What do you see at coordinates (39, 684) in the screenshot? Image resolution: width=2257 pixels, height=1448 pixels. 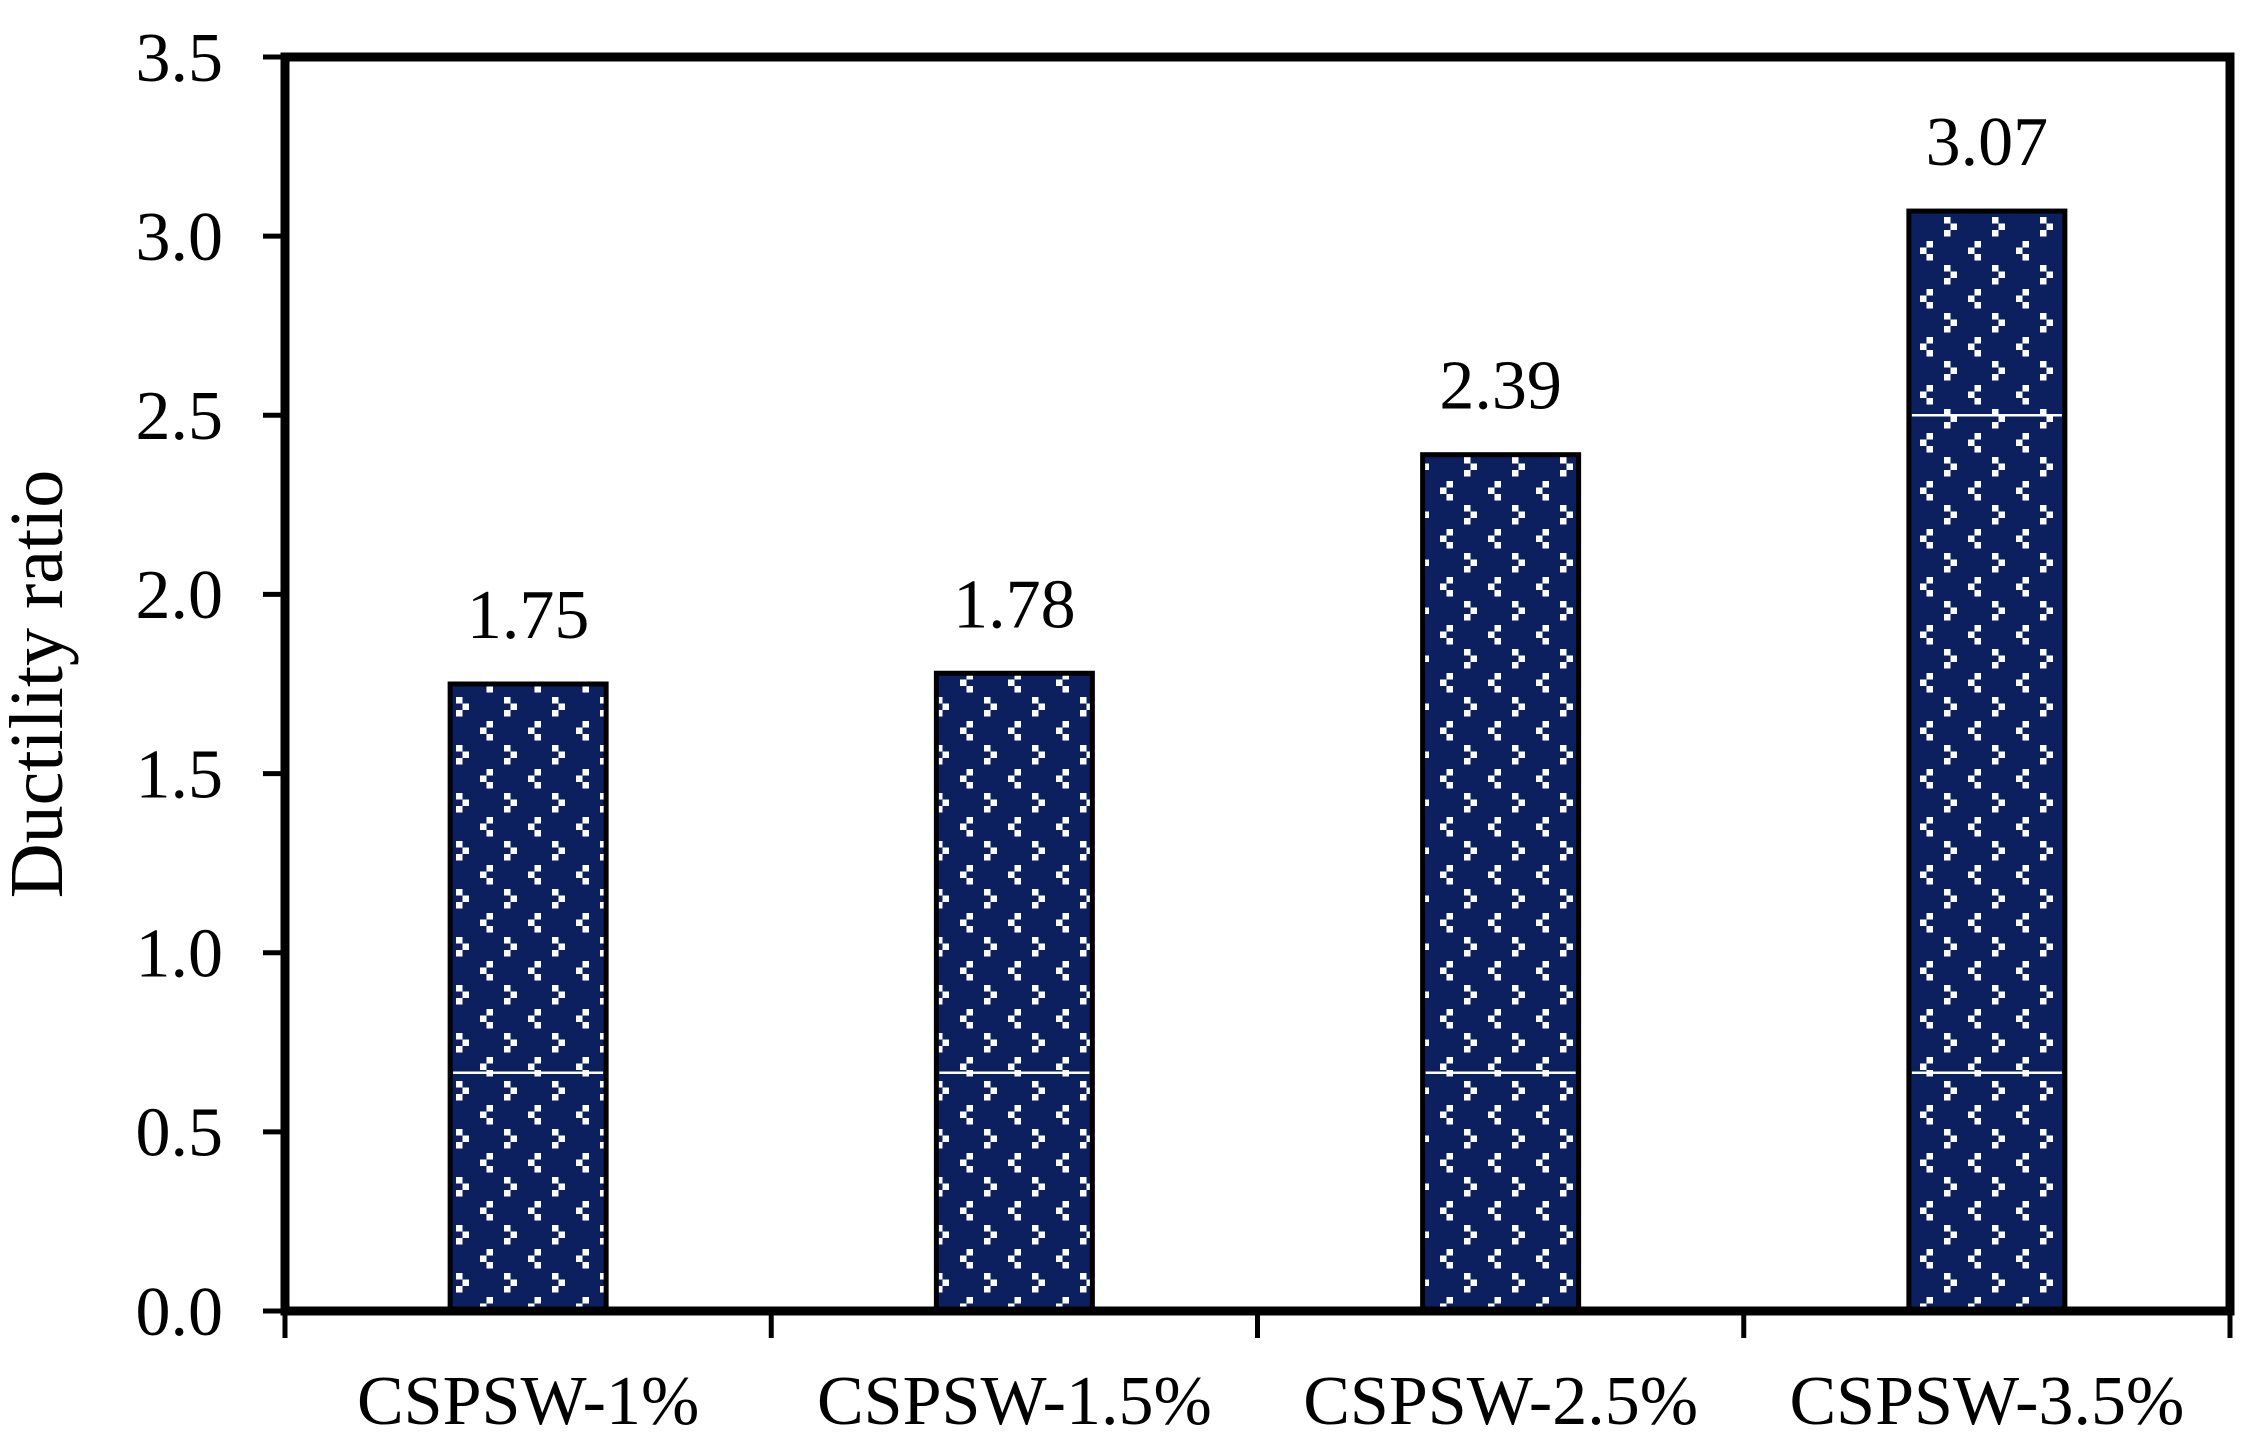 I see `y-axis-title: Ductility ratio` at bounding box center [39, 684].